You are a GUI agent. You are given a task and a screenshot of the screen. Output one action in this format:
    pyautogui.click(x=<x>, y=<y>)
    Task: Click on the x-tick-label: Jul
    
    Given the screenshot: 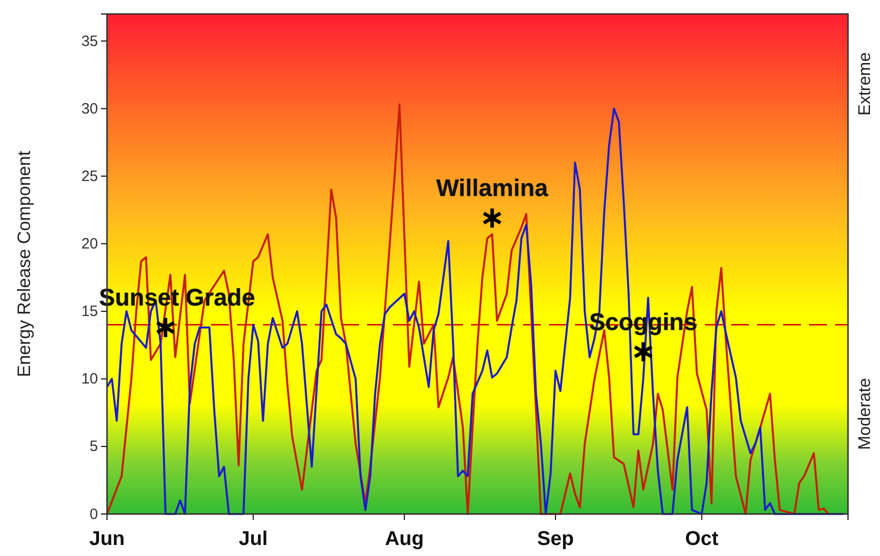 What is the action you would take?
    pyautogui.click(x=253, y=539)
    